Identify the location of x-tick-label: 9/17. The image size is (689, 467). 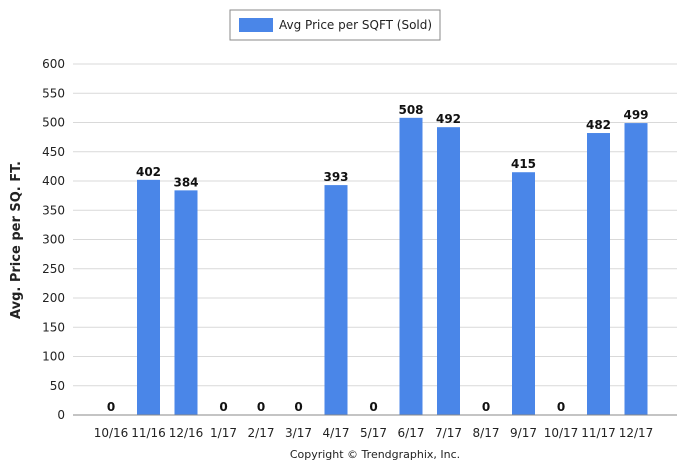
(523, 433).